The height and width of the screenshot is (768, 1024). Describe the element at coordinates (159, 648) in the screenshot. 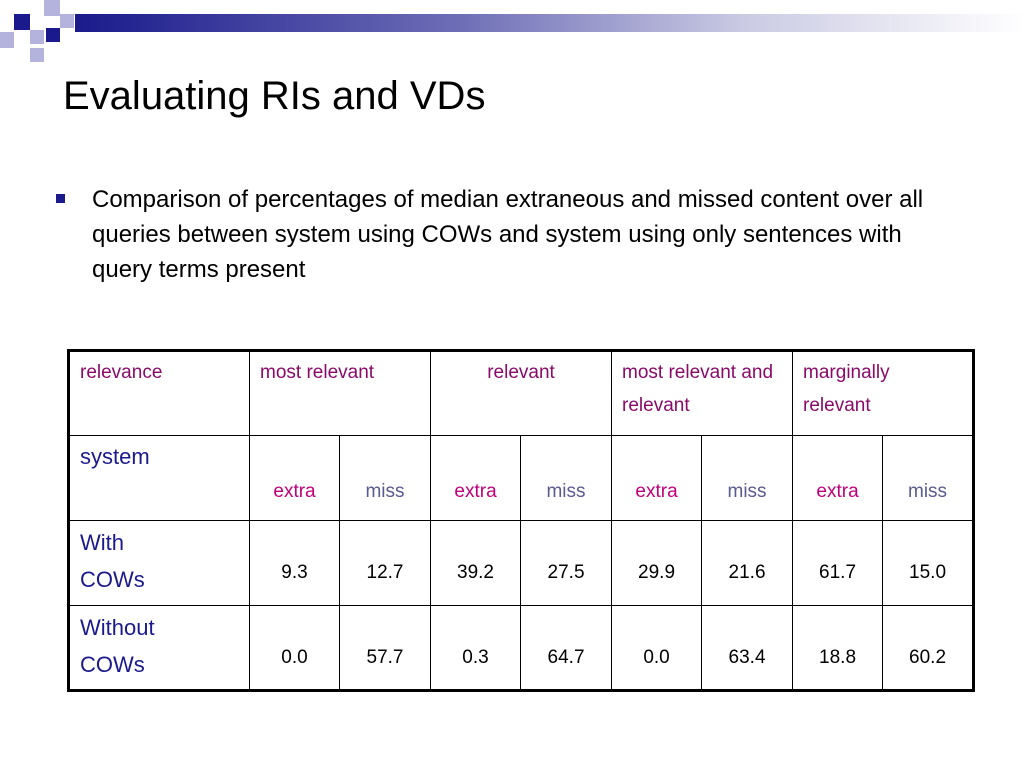

I see `row-label: Without COWs` at that location.